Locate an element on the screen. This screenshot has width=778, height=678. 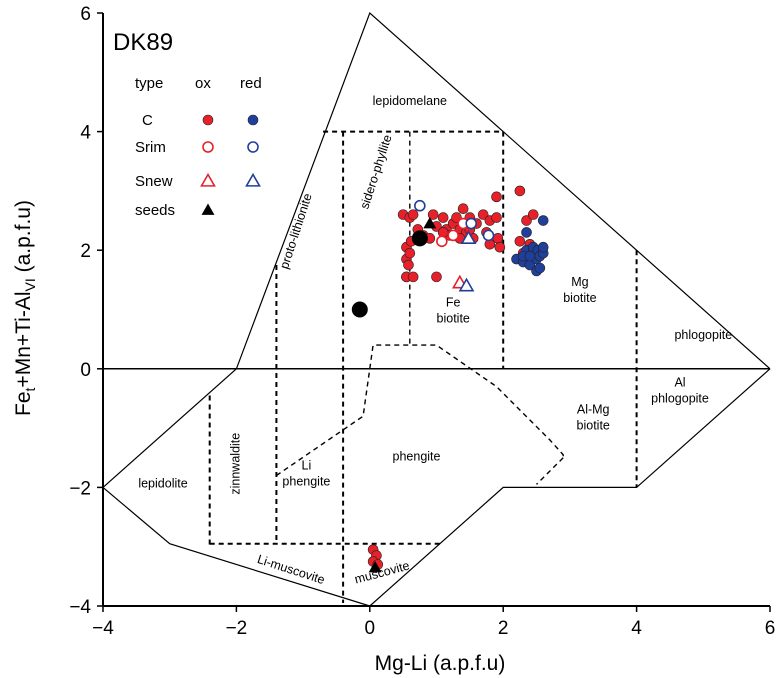
legend-row-label: Srim is located at coordinates (150, 147).